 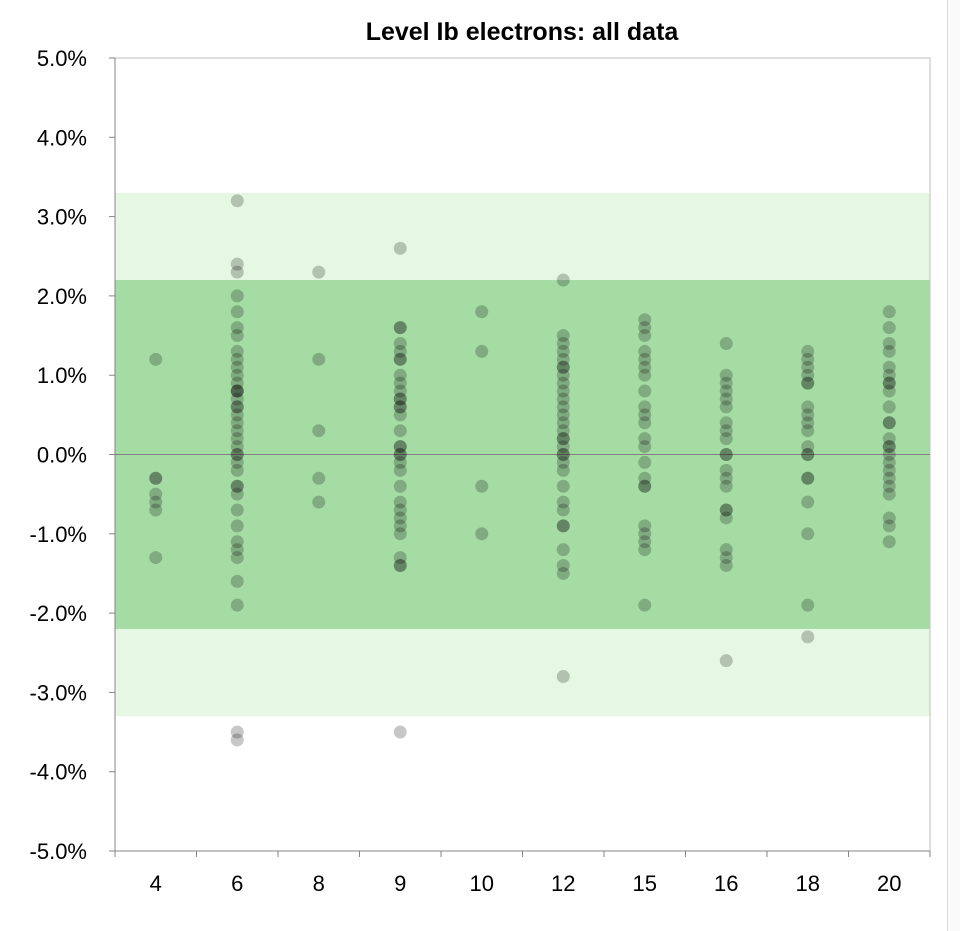 I want to click on y-tick-label: -4.0%, so click(x=58, y=772).